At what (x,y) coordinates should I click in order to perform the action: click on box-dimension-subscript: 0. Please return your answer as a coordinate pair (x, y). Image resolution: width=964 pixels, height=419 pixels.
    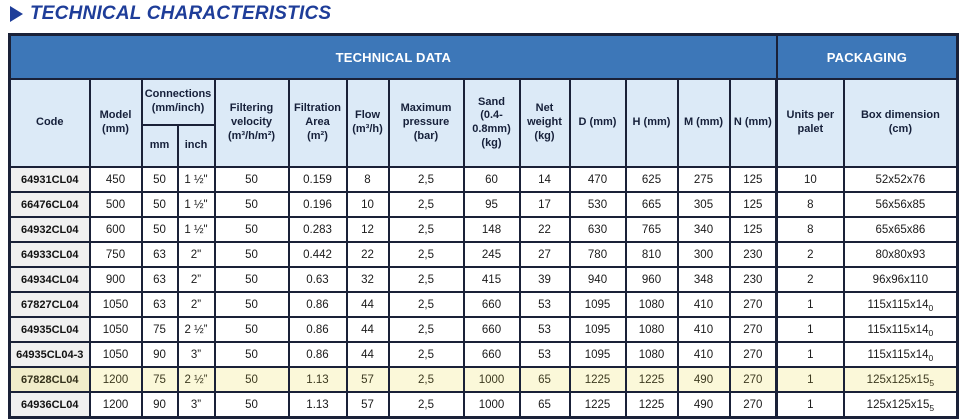
    Looking at the image, I should click on (931, 307).